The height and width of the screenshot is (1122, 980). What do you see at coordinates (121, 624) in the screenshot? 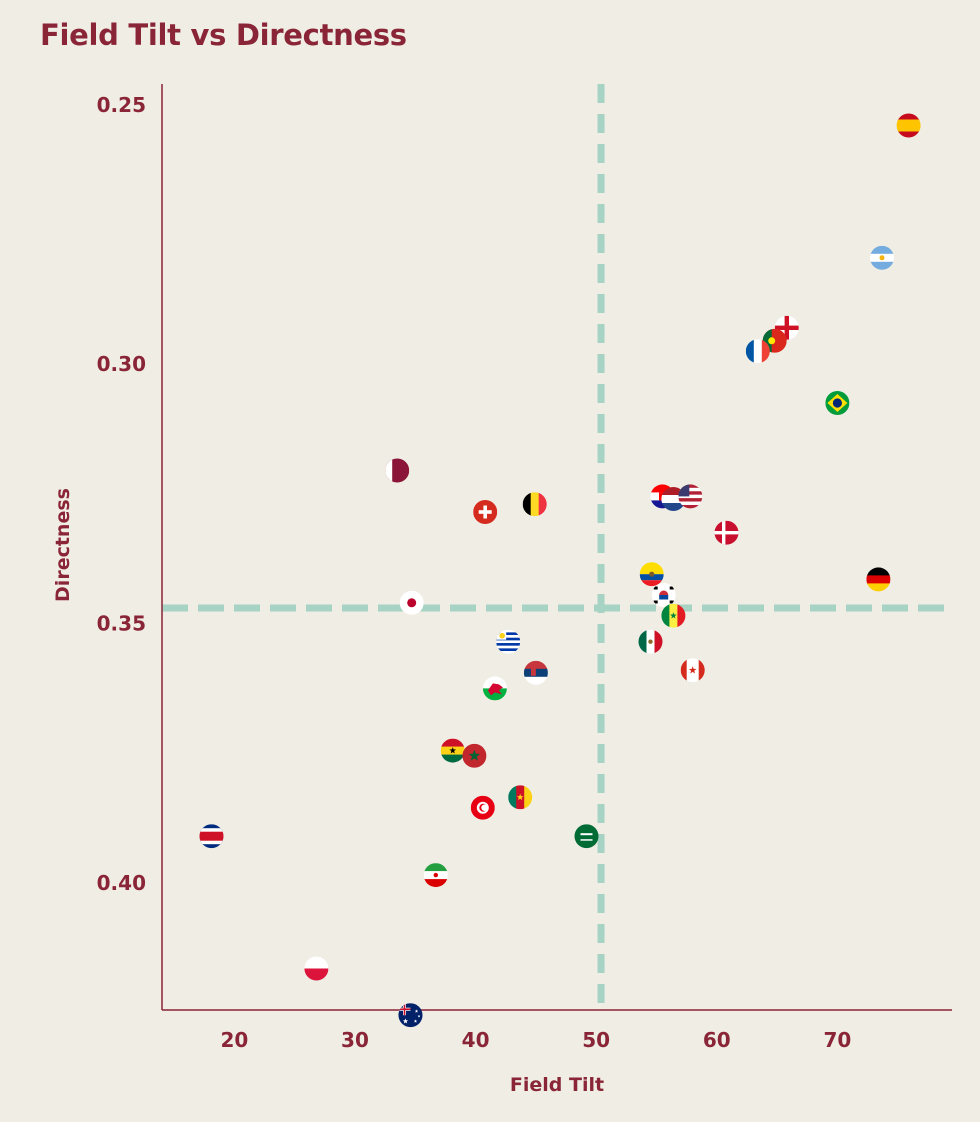
I see `y-tick-label: 0.35` at bounding box center [121, 624].